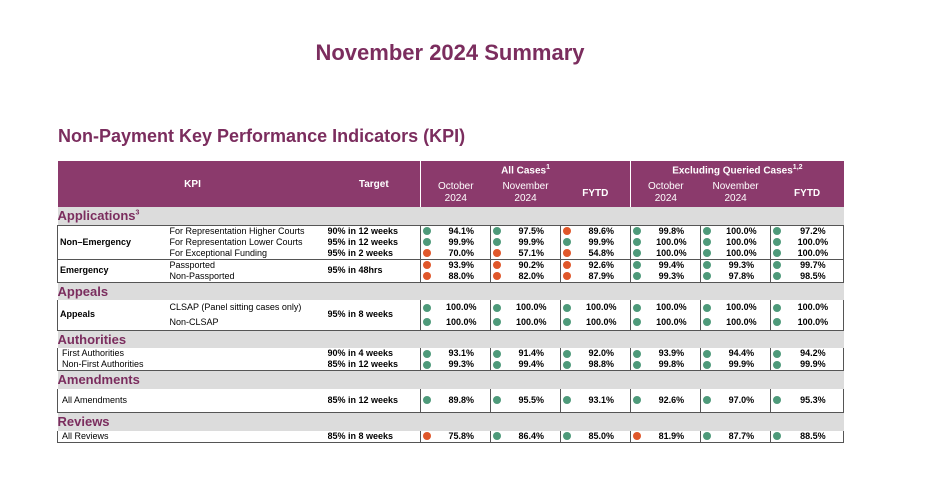 The width and height of the screenshot is (940, 482). What do you see at coordinates (450, 379) in the screenshot?
I see `category-amendments: Amendments` at bounding box center [450, 379].